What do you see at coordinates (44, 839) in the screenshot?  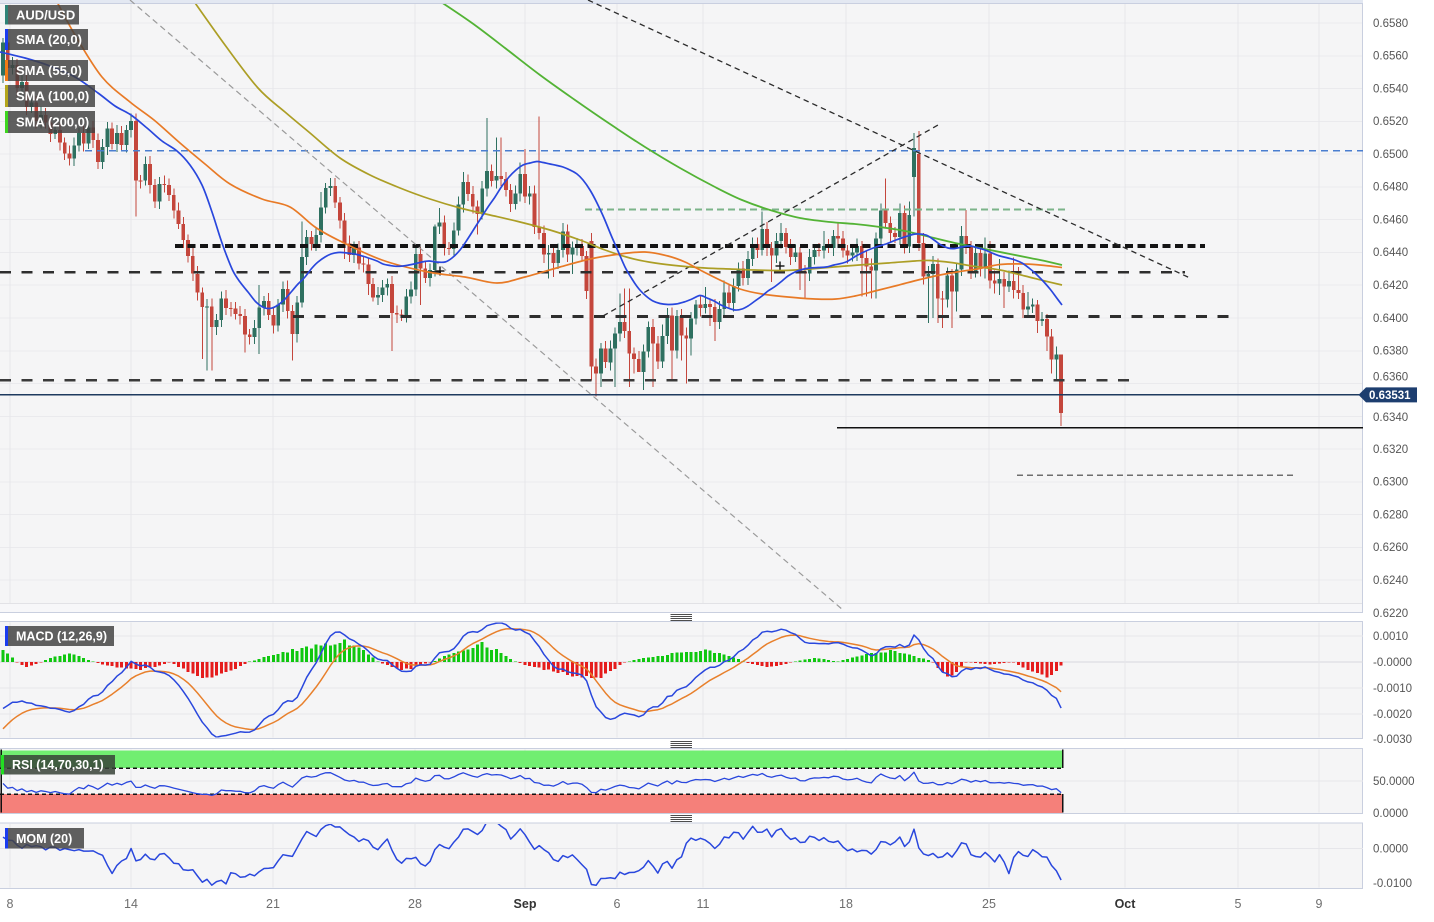 I see `svg-text: MOM (20)` at bounding box center [44, 839].